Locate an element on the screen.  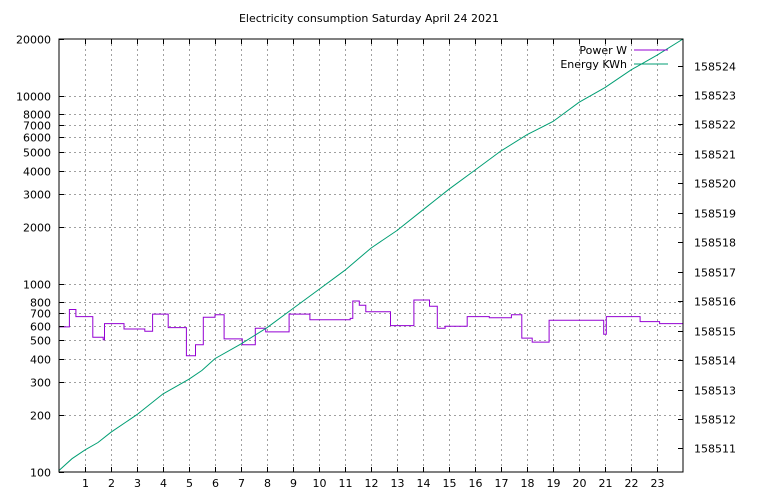
y-right-tick-label: 158523 is located at coordinates (715, 96).